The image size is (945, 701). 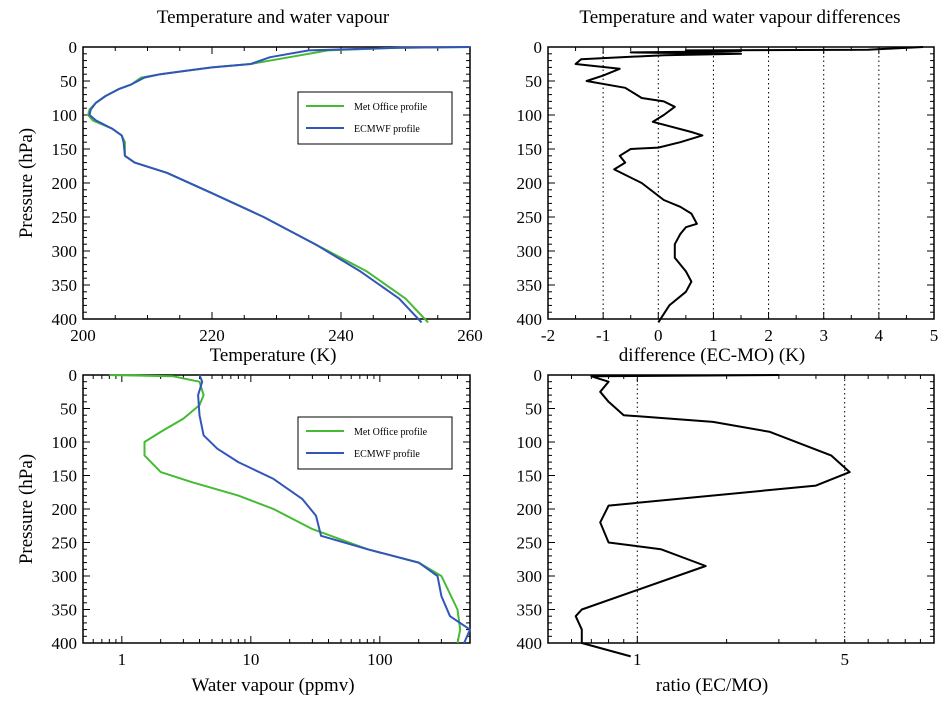 What do you see at coordinates (712, 355) in the screenshot?
I see `x-axis-label: difference (EC-MO) (K)` at bounding box center [712, 355].